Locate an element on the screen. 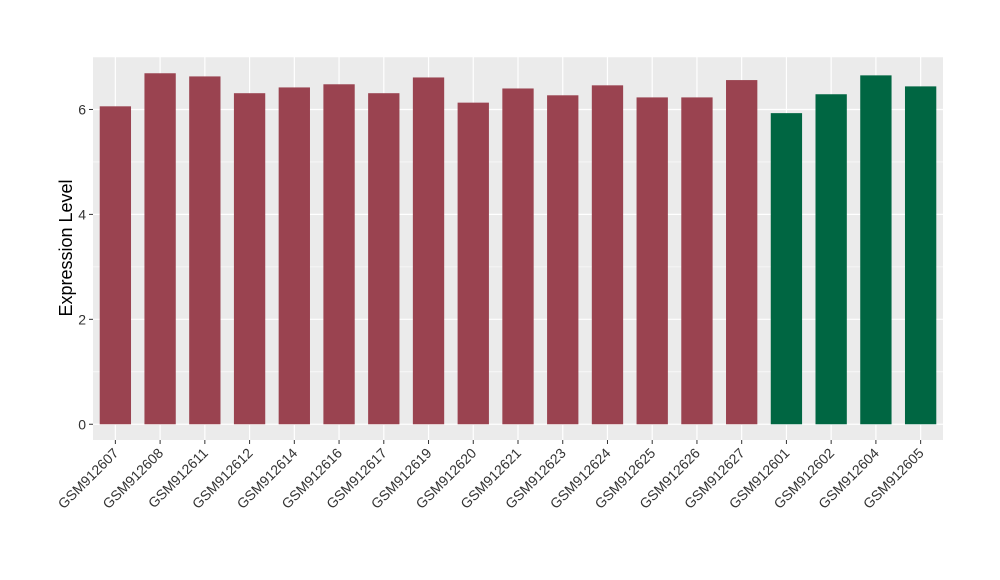  bar-GSM912611 is located at coordinates (205, 250).